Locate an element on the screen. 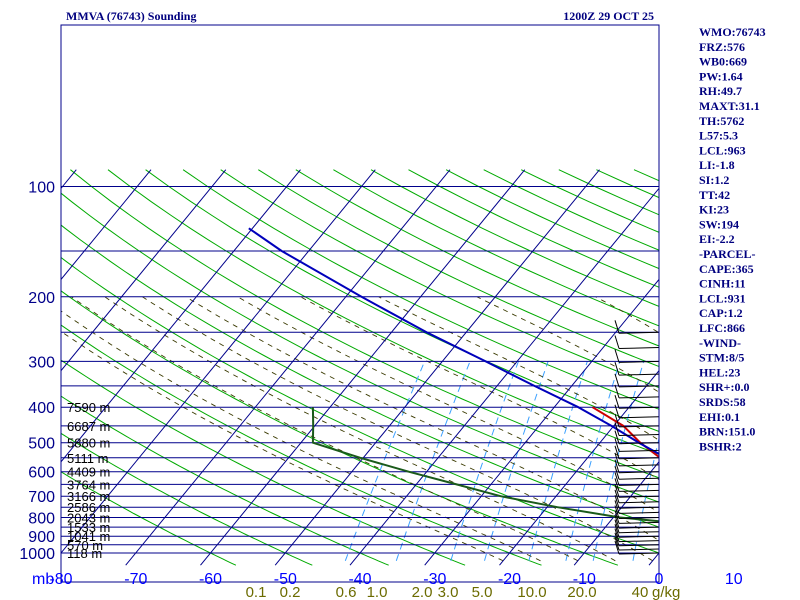  index-item: RH:49.7 is located at coordinates (720, 91).